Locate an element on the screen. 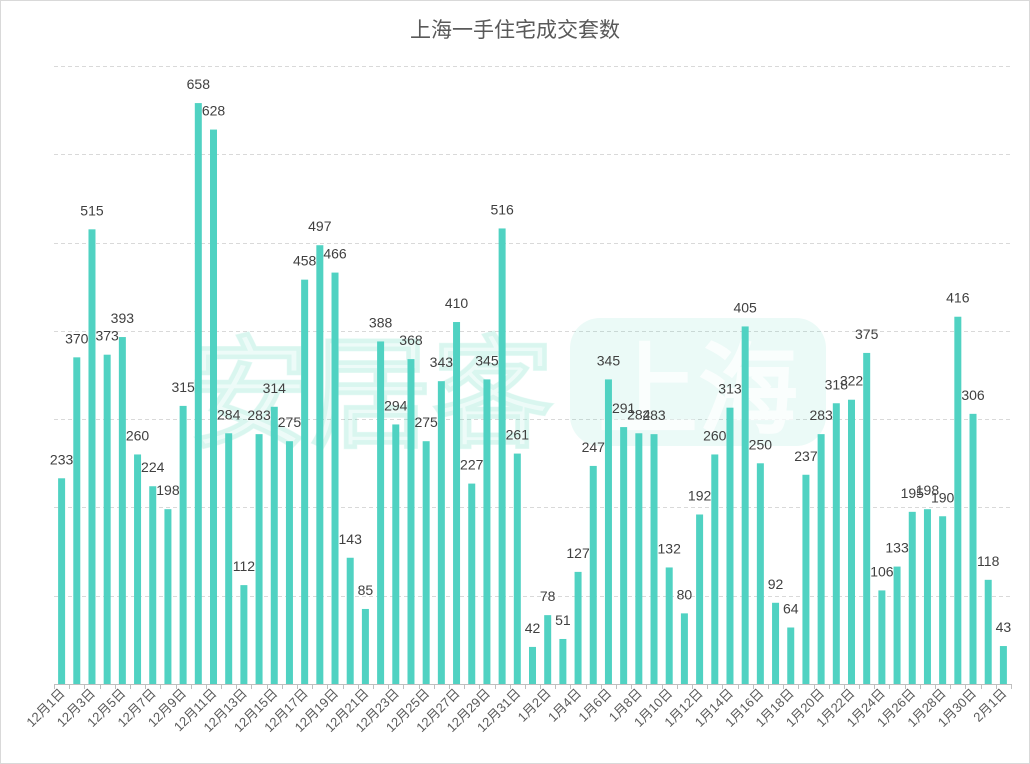  x-axis-ticks is located at coordinates (533, 686).